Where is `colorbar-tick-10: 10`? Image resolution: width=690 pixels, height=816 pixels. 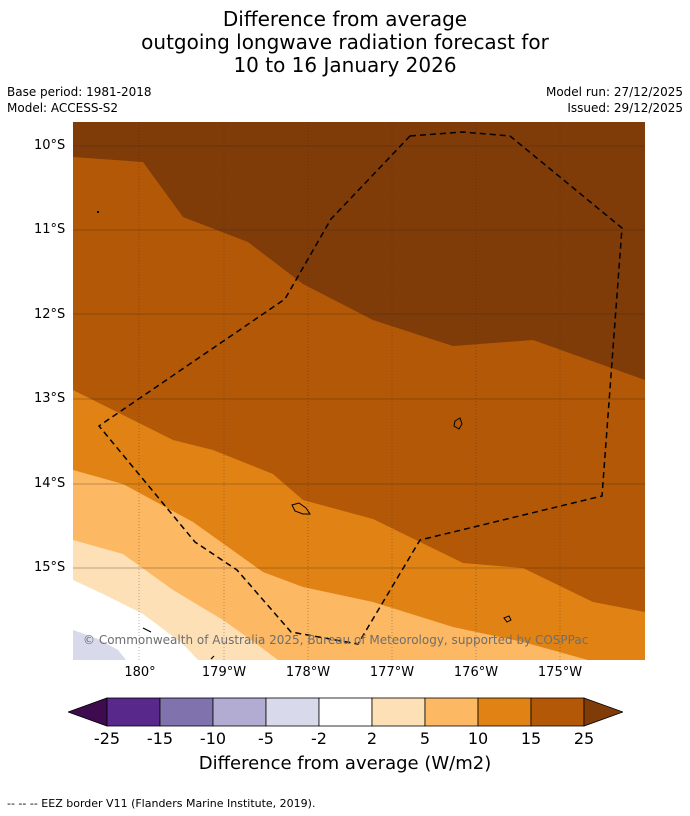 colorbar-tick-10: 10 is located at coordinates (478, 738).